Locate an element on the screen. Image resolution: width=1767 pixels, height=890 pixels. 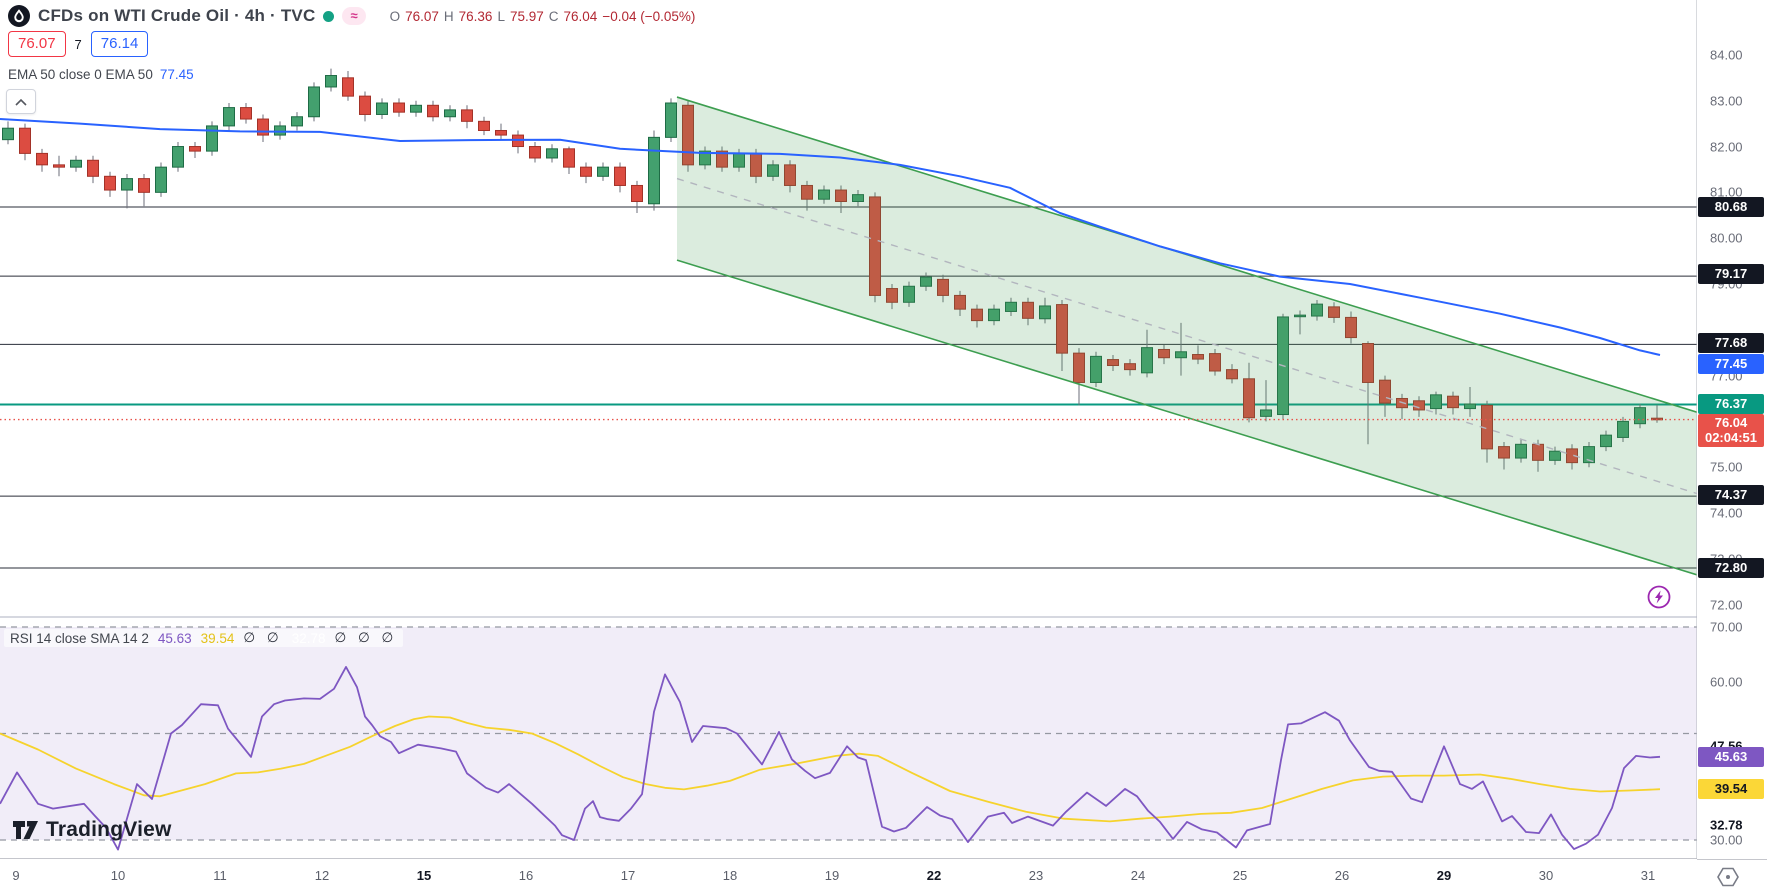
close-value: 76.04 is located at coordinates (580, 16).